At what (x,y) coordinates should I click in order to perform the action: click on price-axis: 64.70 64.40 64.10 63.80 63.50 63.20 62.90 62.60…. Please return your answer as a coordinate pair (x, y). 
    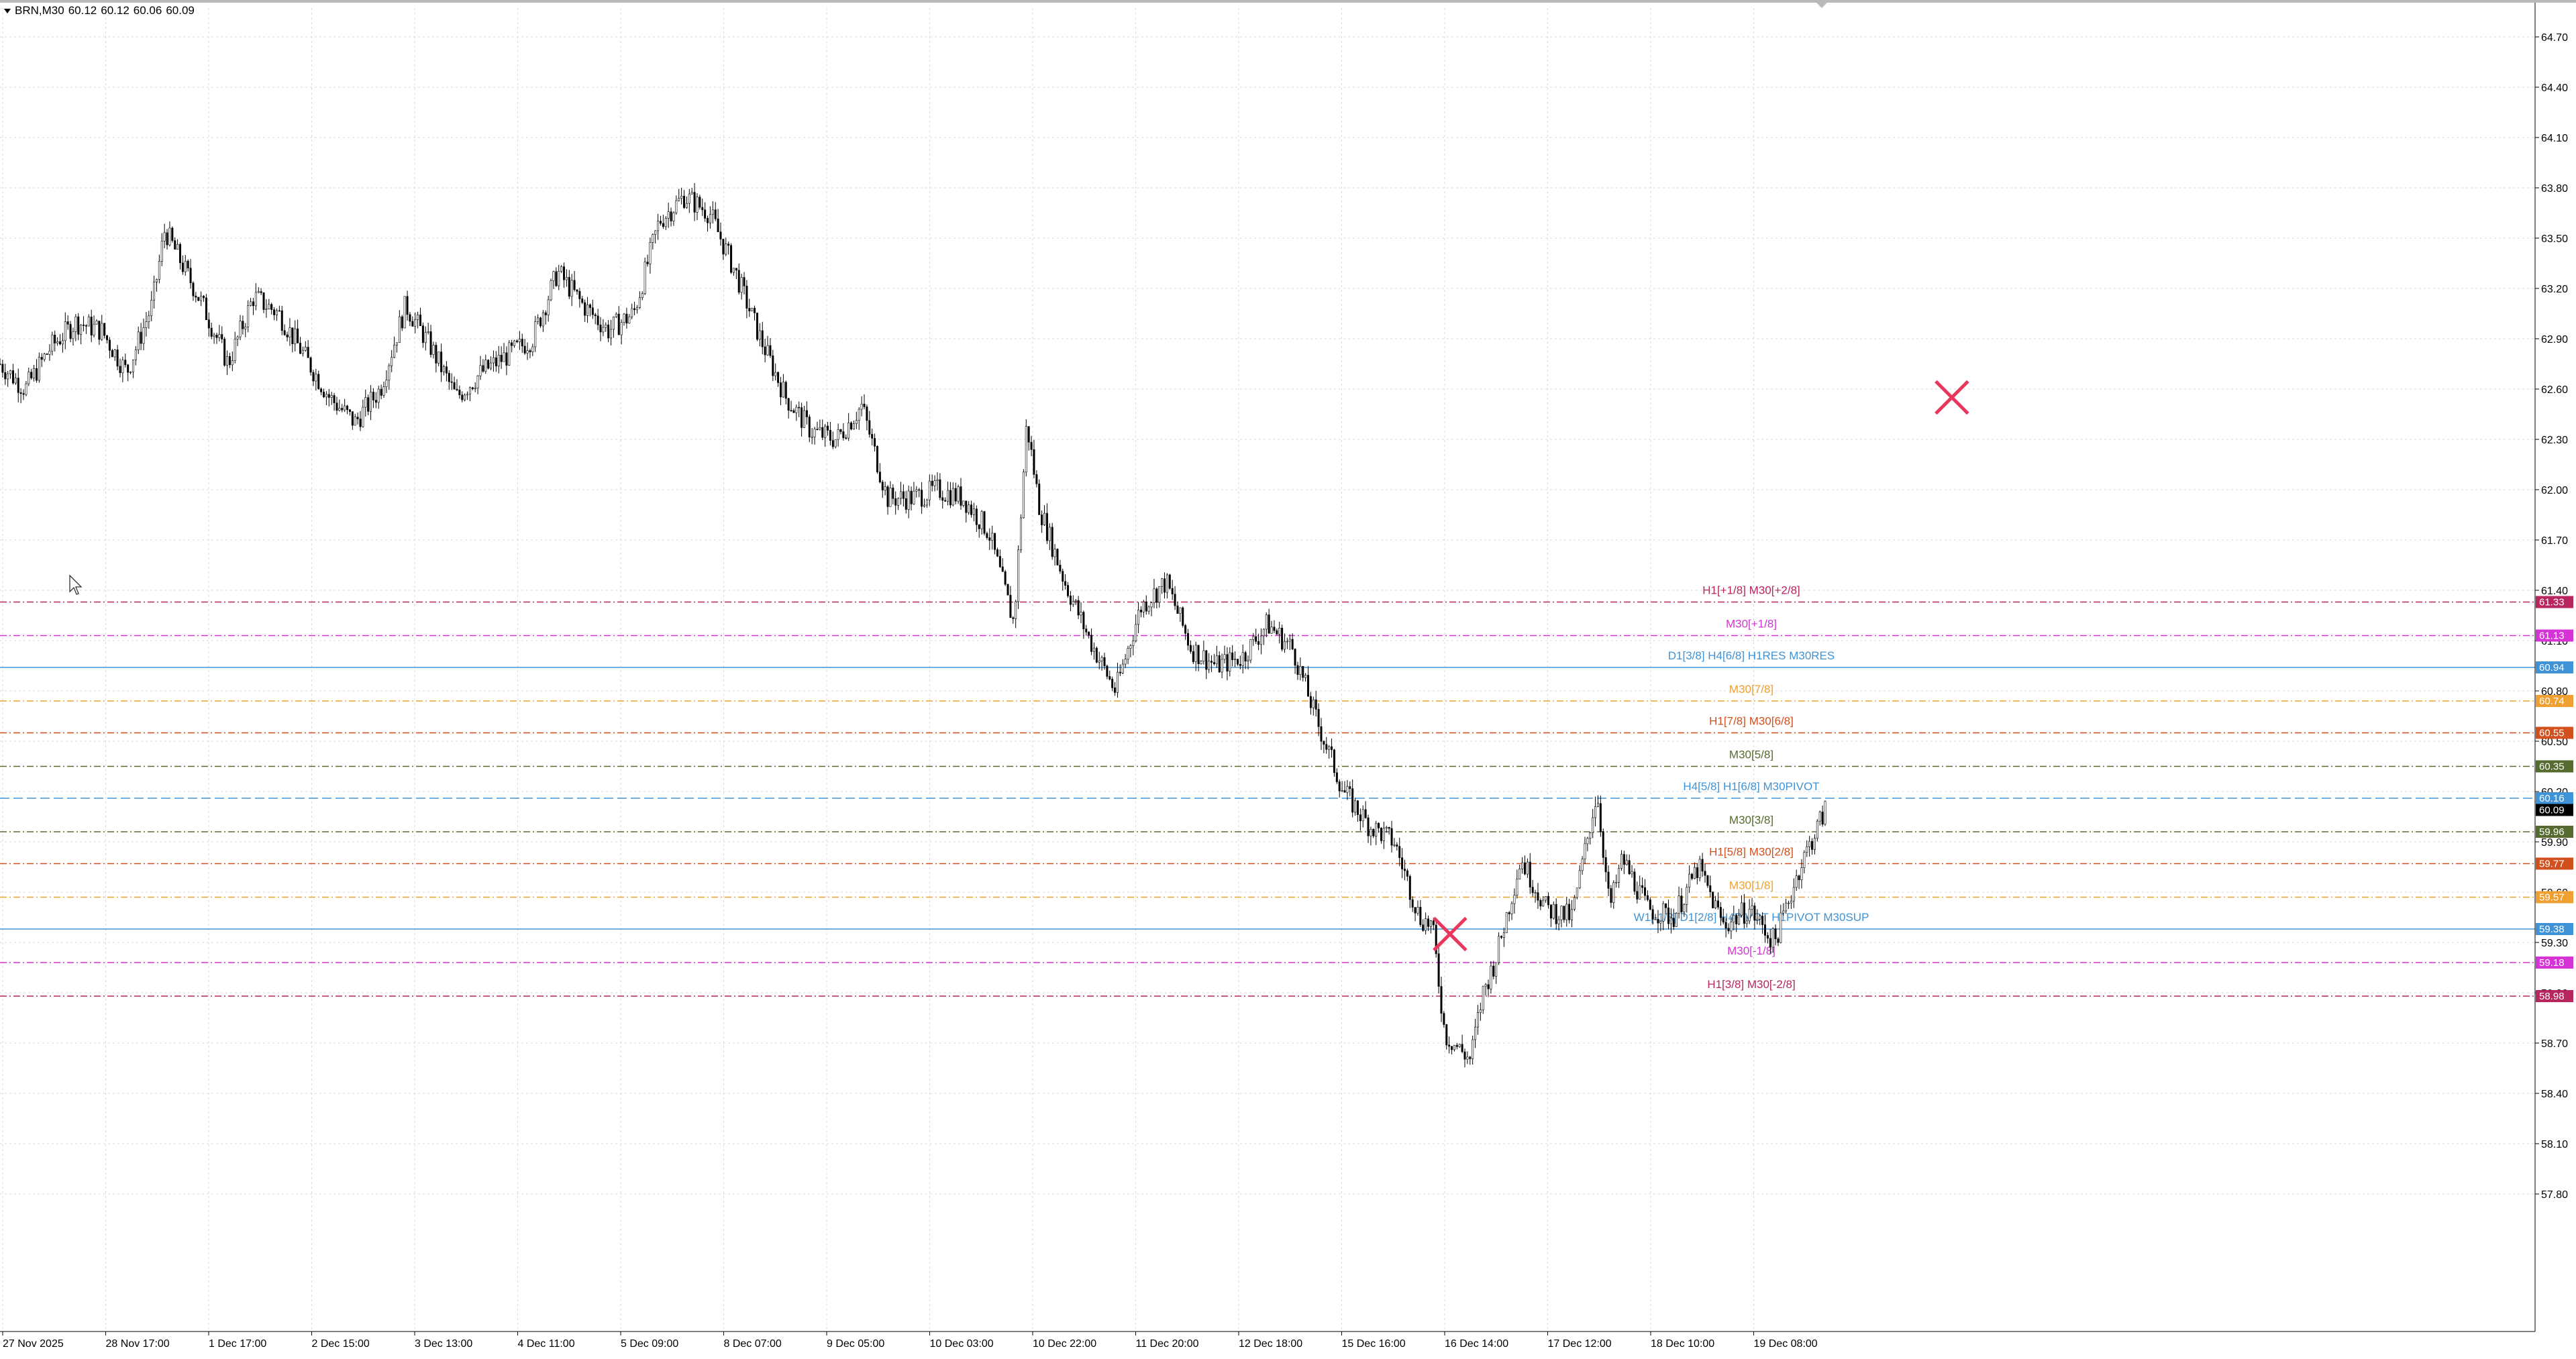
    Looking at the image, I should click on (2553, 665).